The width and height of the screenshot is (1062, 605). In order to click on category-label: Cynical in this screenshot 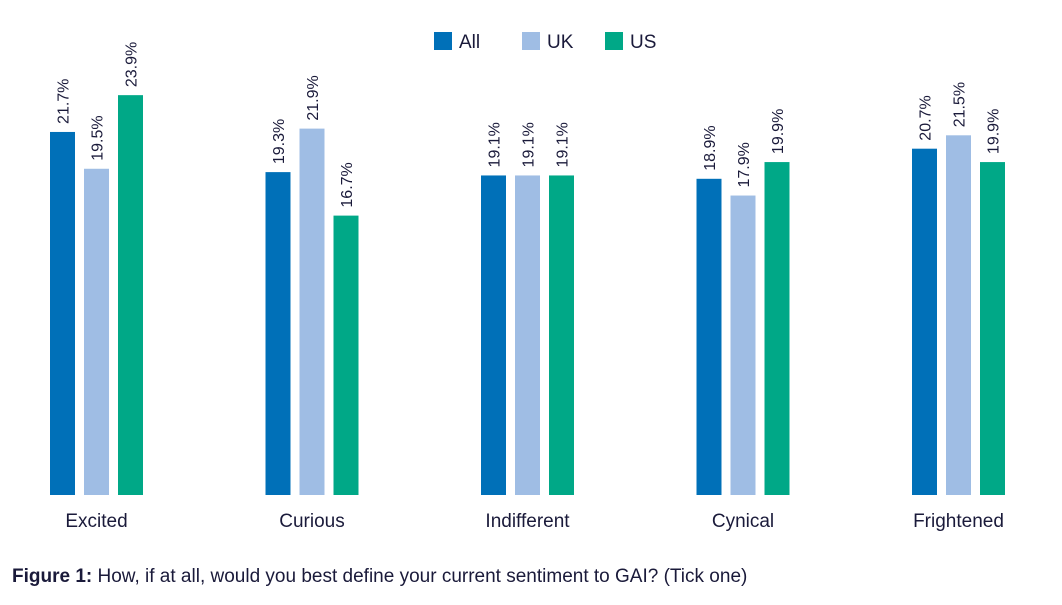, I will do `click(743, 521)`.